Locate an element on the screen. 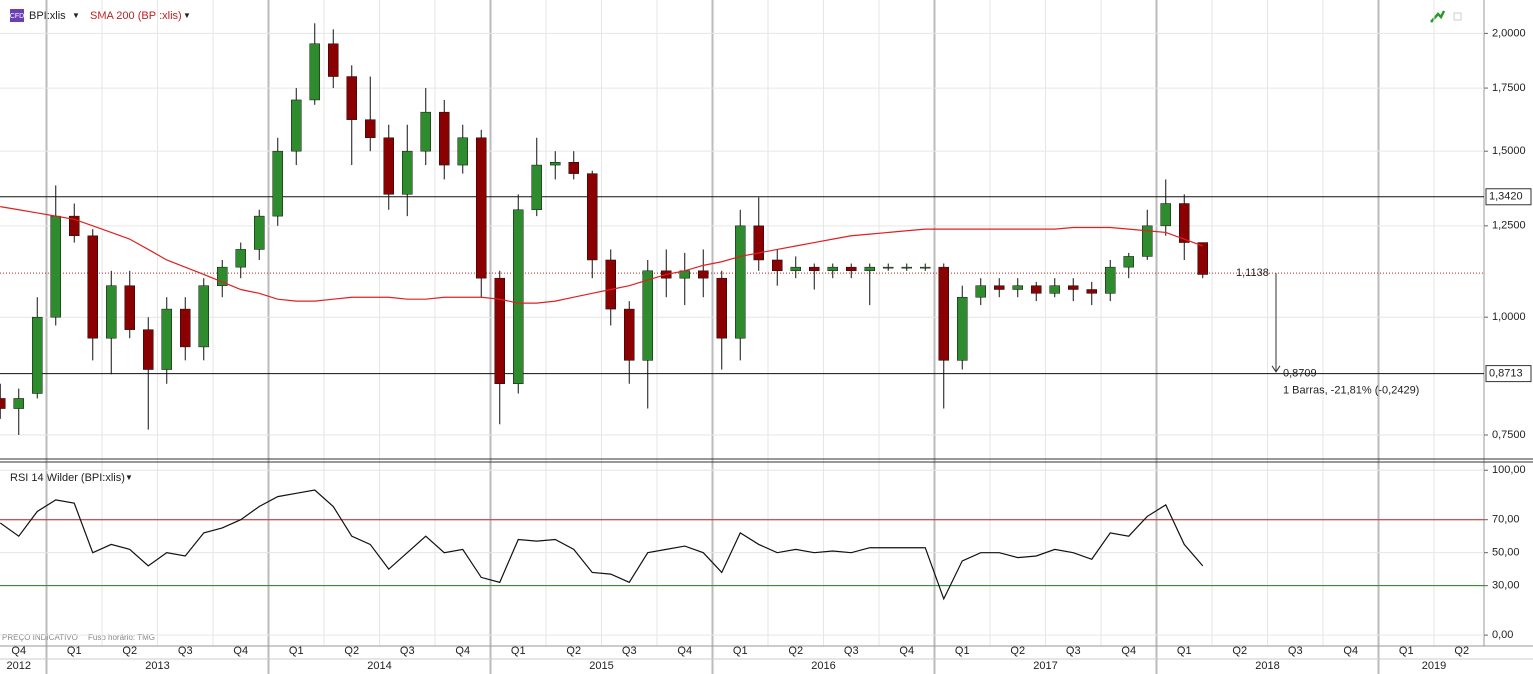 This screenshot has width=1533, height=674. year-label: 2018 is located at coordinates (1267, 666).